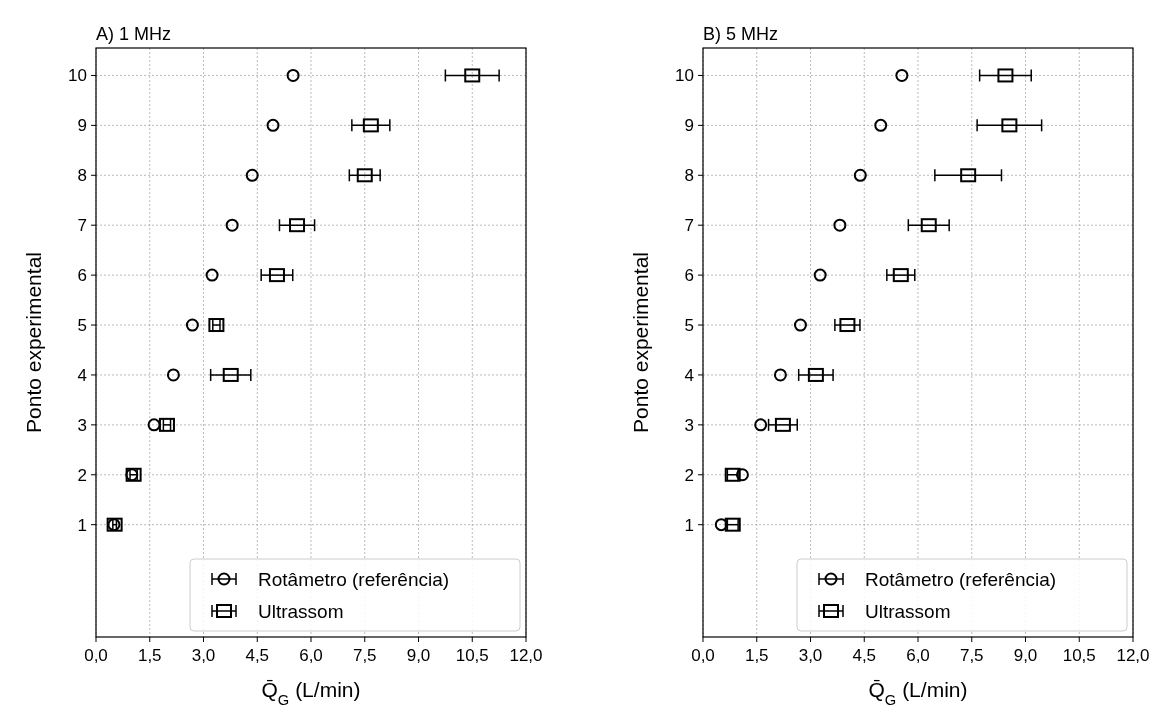 The image size is (1162, 718). I want to click on chart-title: A) 1 MHz, so click(134, 34).